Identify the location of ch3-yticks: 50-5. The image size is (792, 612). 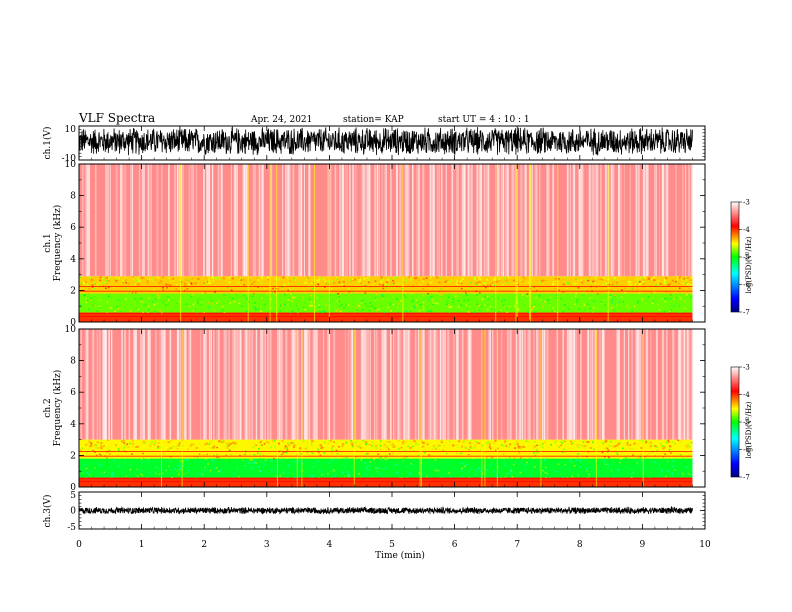
(386, 512).